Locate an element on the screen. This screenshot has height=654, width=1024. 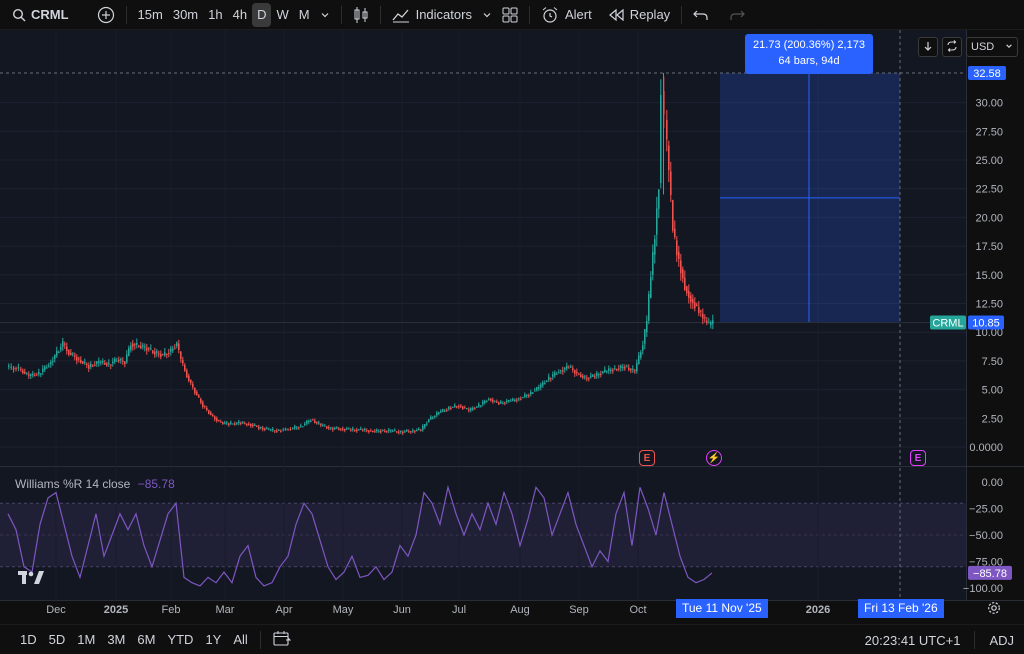
earnings-future-event-label: E is located at coordinates (918, 458).